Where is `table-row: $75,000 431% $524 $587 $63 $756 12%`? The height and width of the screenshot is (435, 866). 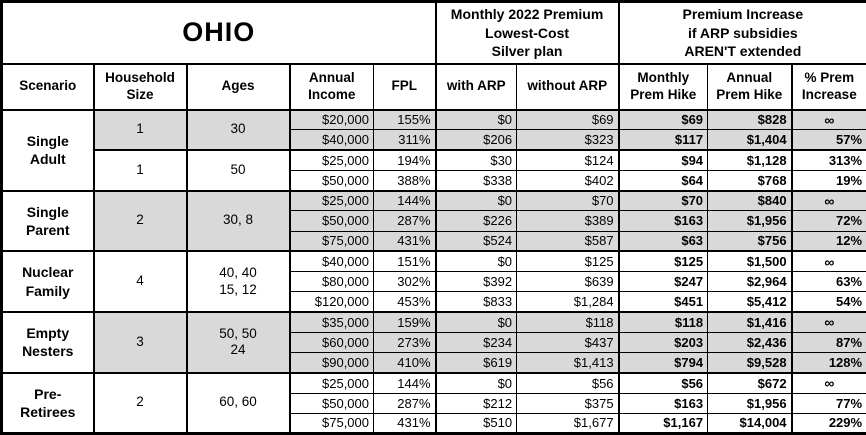 table-row: $75,000 431% $524 $587 $63 $756 12% is located at coordinates (434, 241).